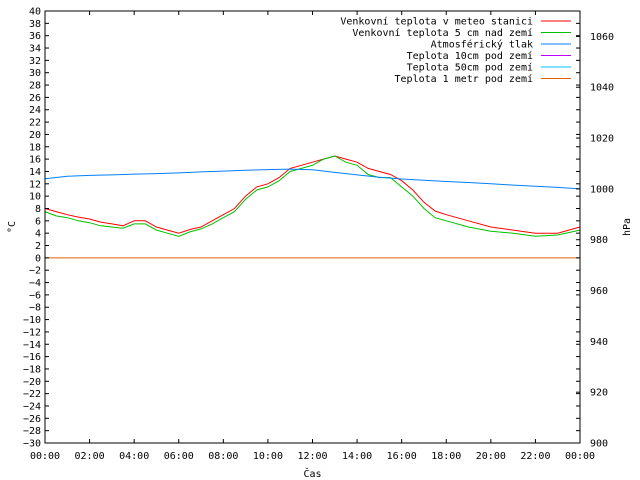 Image resolution: width=640 pixels, height=480 pixels. What do you see at coordinates (179, 456) in the screenshot?
I see `x-tick-label: 06:00` at bounding box center [179, 456].